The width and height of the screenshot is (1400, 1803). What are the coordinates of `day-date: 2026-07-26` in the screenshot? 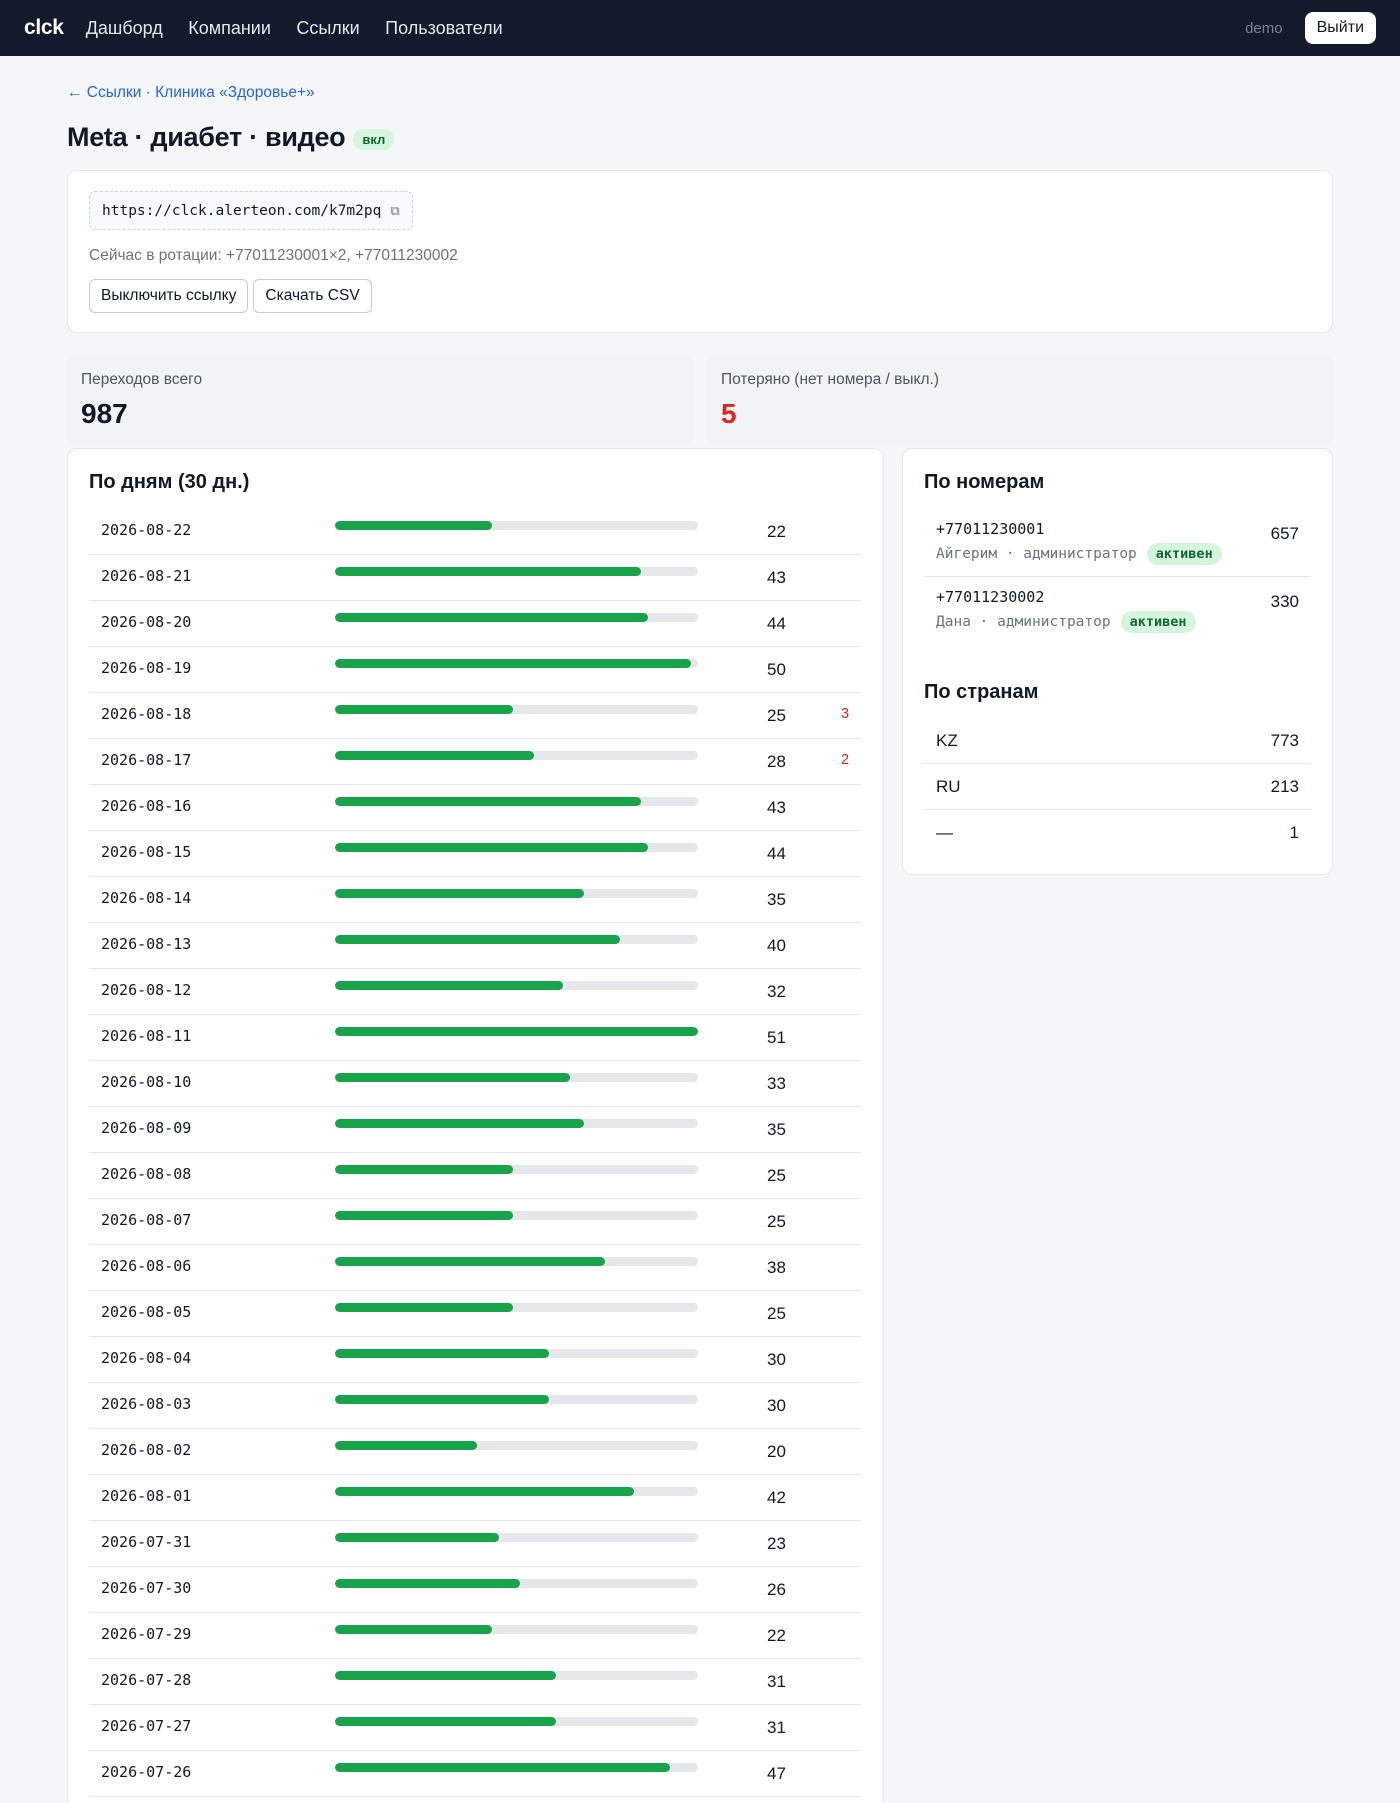 It's located at (146, 1772).